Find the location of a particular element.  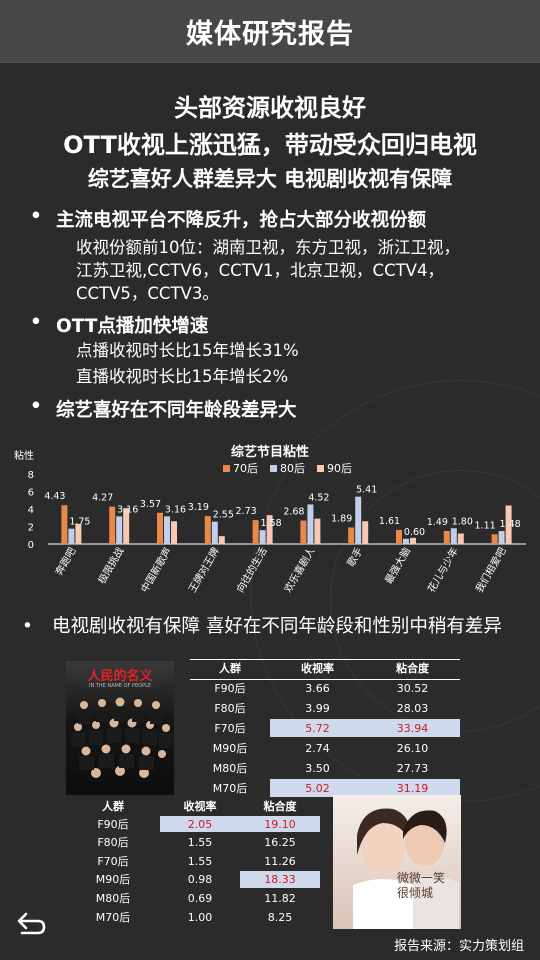

bullet-1-text: 主流电视平台不降反升，抢占大部分收视份额 is located at coordinates (241, 220).